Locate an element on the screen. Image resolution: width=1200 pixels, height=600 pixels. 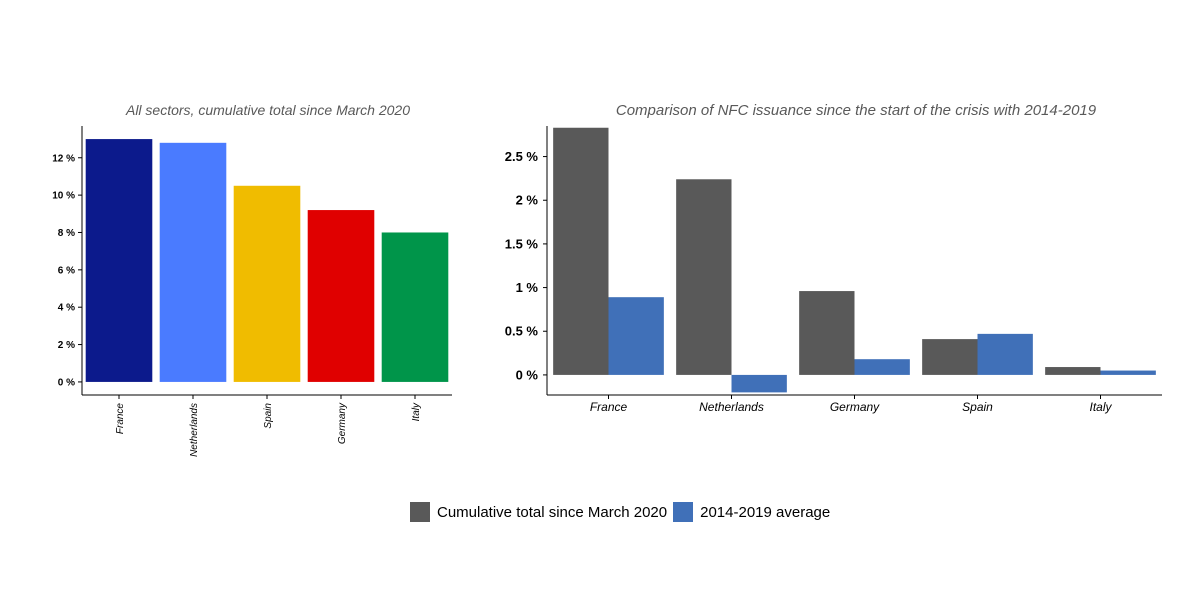
legend-item-cumulative: Cumulative total since March 2020 is located at coordinates (538, 512).